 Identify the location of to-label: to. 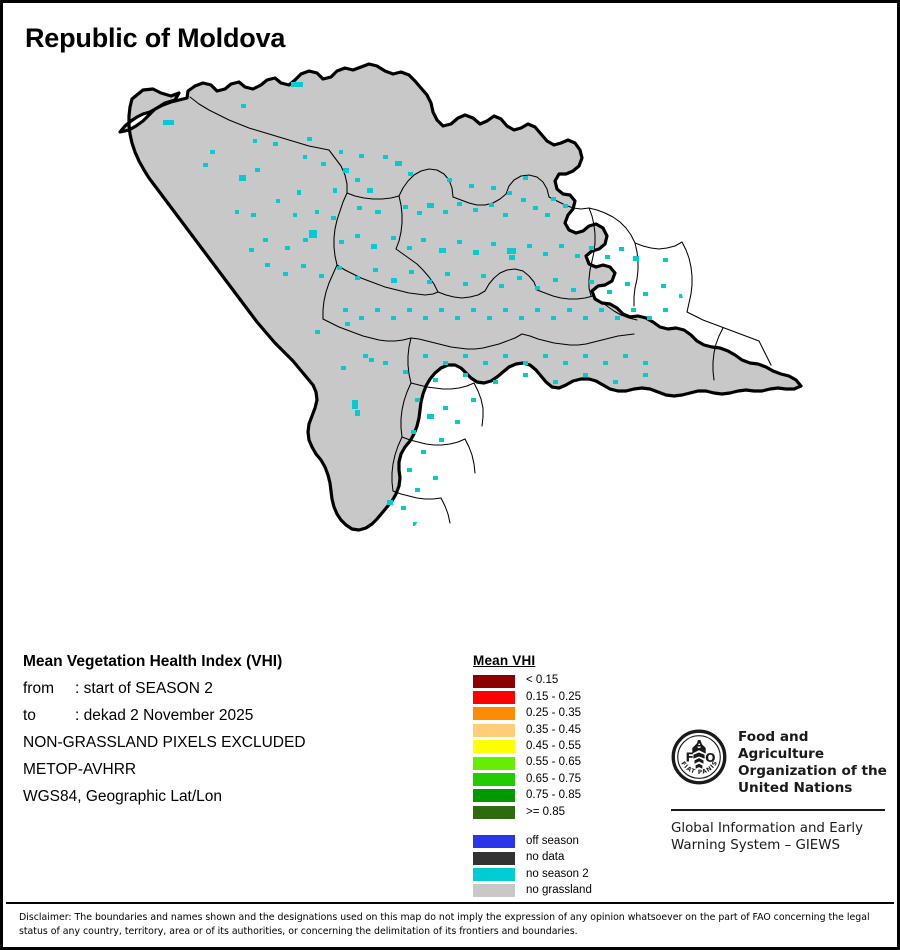
(29, 715).